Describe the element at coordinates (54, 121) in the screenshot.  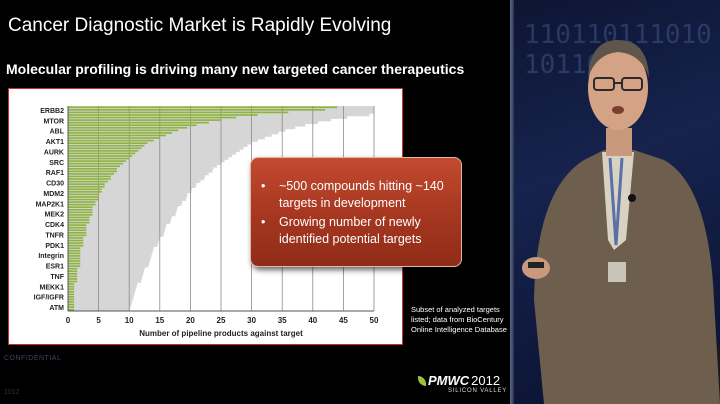
I see `category-label: MTOR` at that location.